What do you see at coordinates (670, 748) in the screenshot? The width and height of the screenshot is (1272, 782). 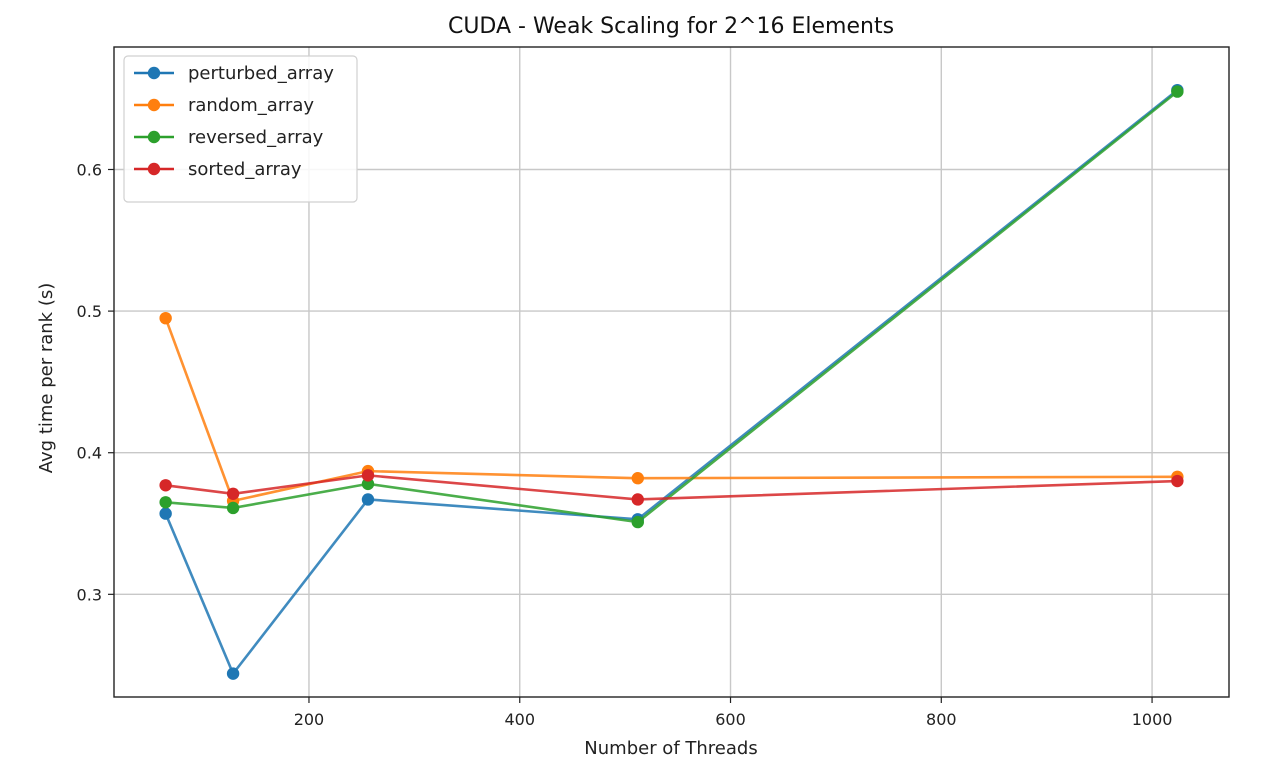 I see `x-axis-label: Number of Threads` at bounding box center [670, 748].